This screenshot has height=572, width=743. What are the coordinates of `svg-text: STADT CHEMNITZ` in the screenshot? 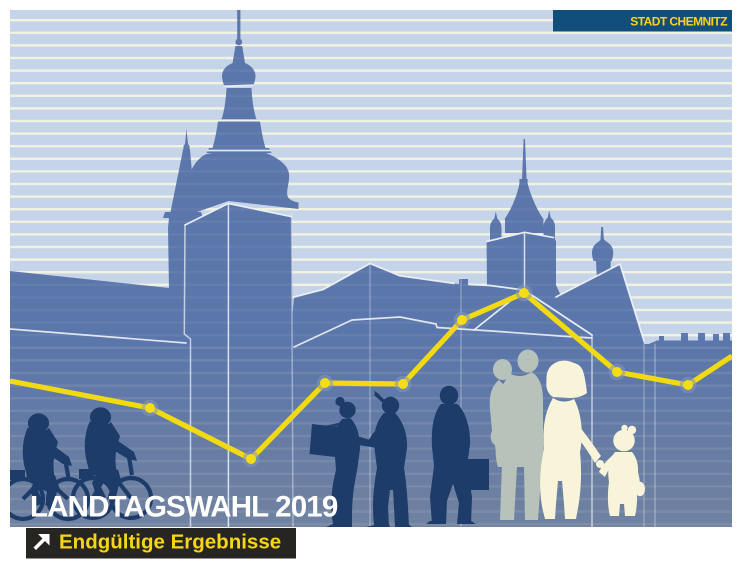 It's located at (678, 22).